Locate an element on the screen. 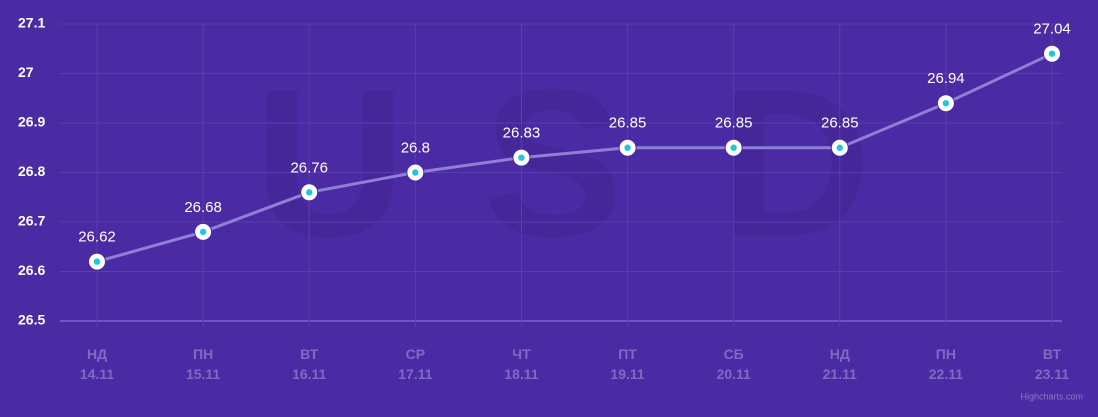  x-tick-label: СБ 20.11 is located at coordinates (734, 364).